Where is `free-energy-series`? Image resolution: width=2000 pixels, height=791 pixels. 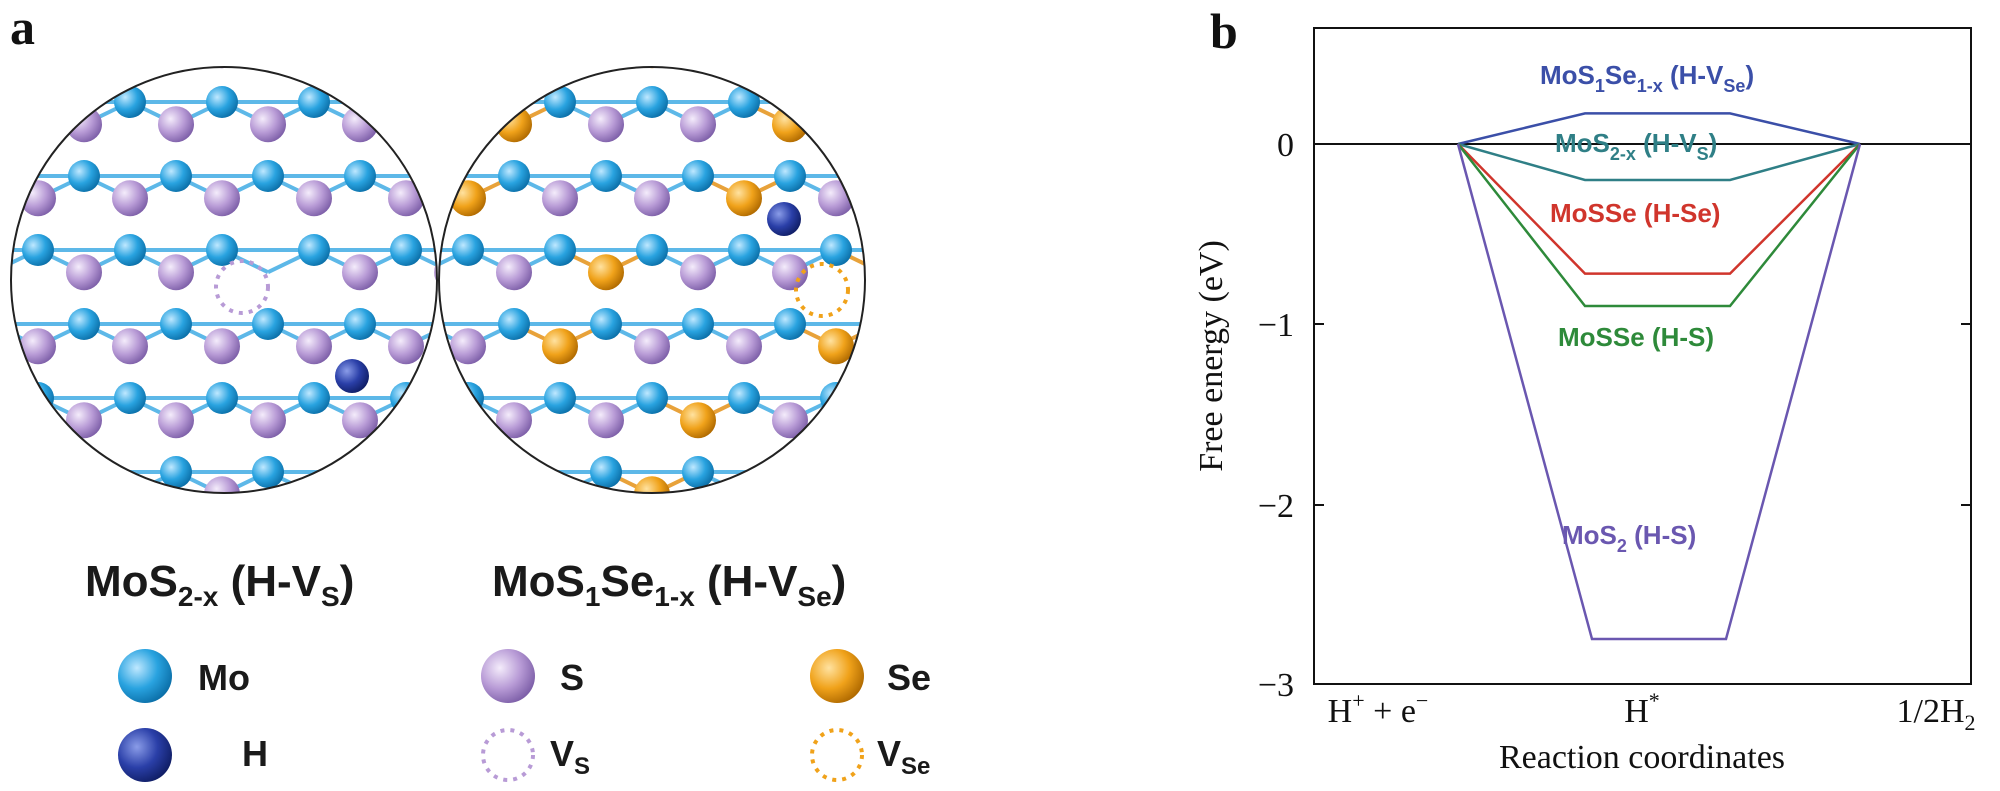 free-energy-series is located at coordinates (1659, 376).